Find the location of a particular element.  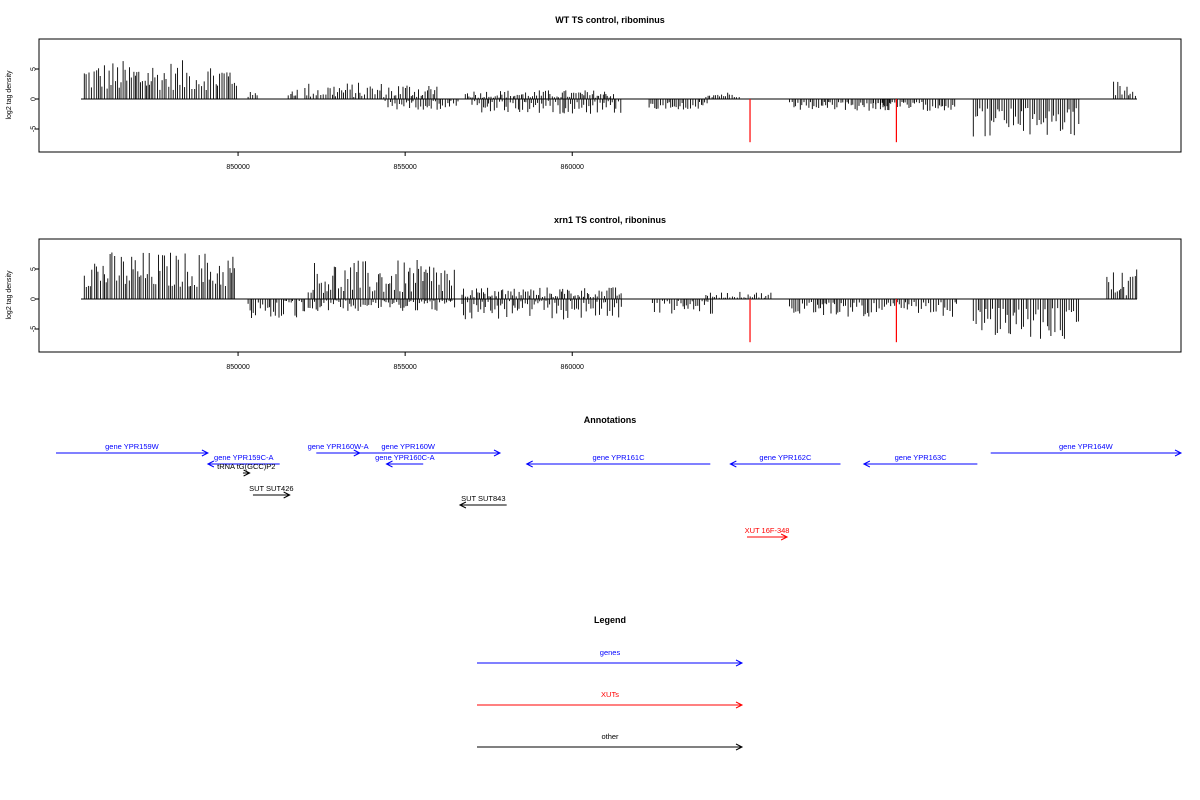

xrn1-axes: -5 0 5 850000 855000 860000 is located at coordinates (308, 319).